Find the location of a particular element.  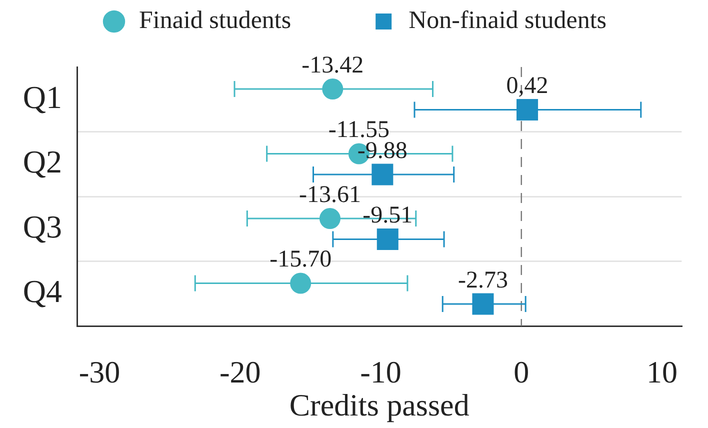

x-tick-label: 0 is located at coordinates (522, 372).